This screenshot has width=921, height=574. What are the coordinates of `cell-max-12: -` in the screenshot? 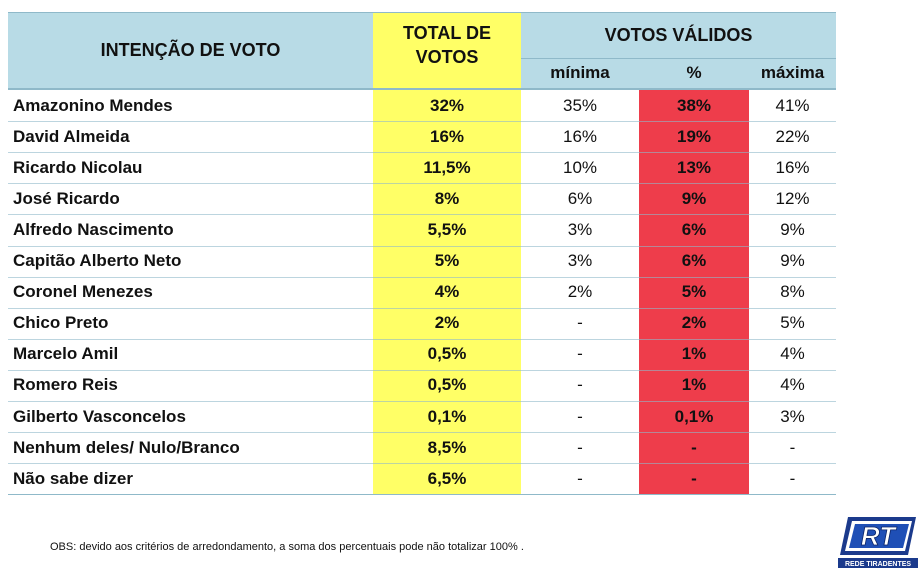 It's located at (792, 447).